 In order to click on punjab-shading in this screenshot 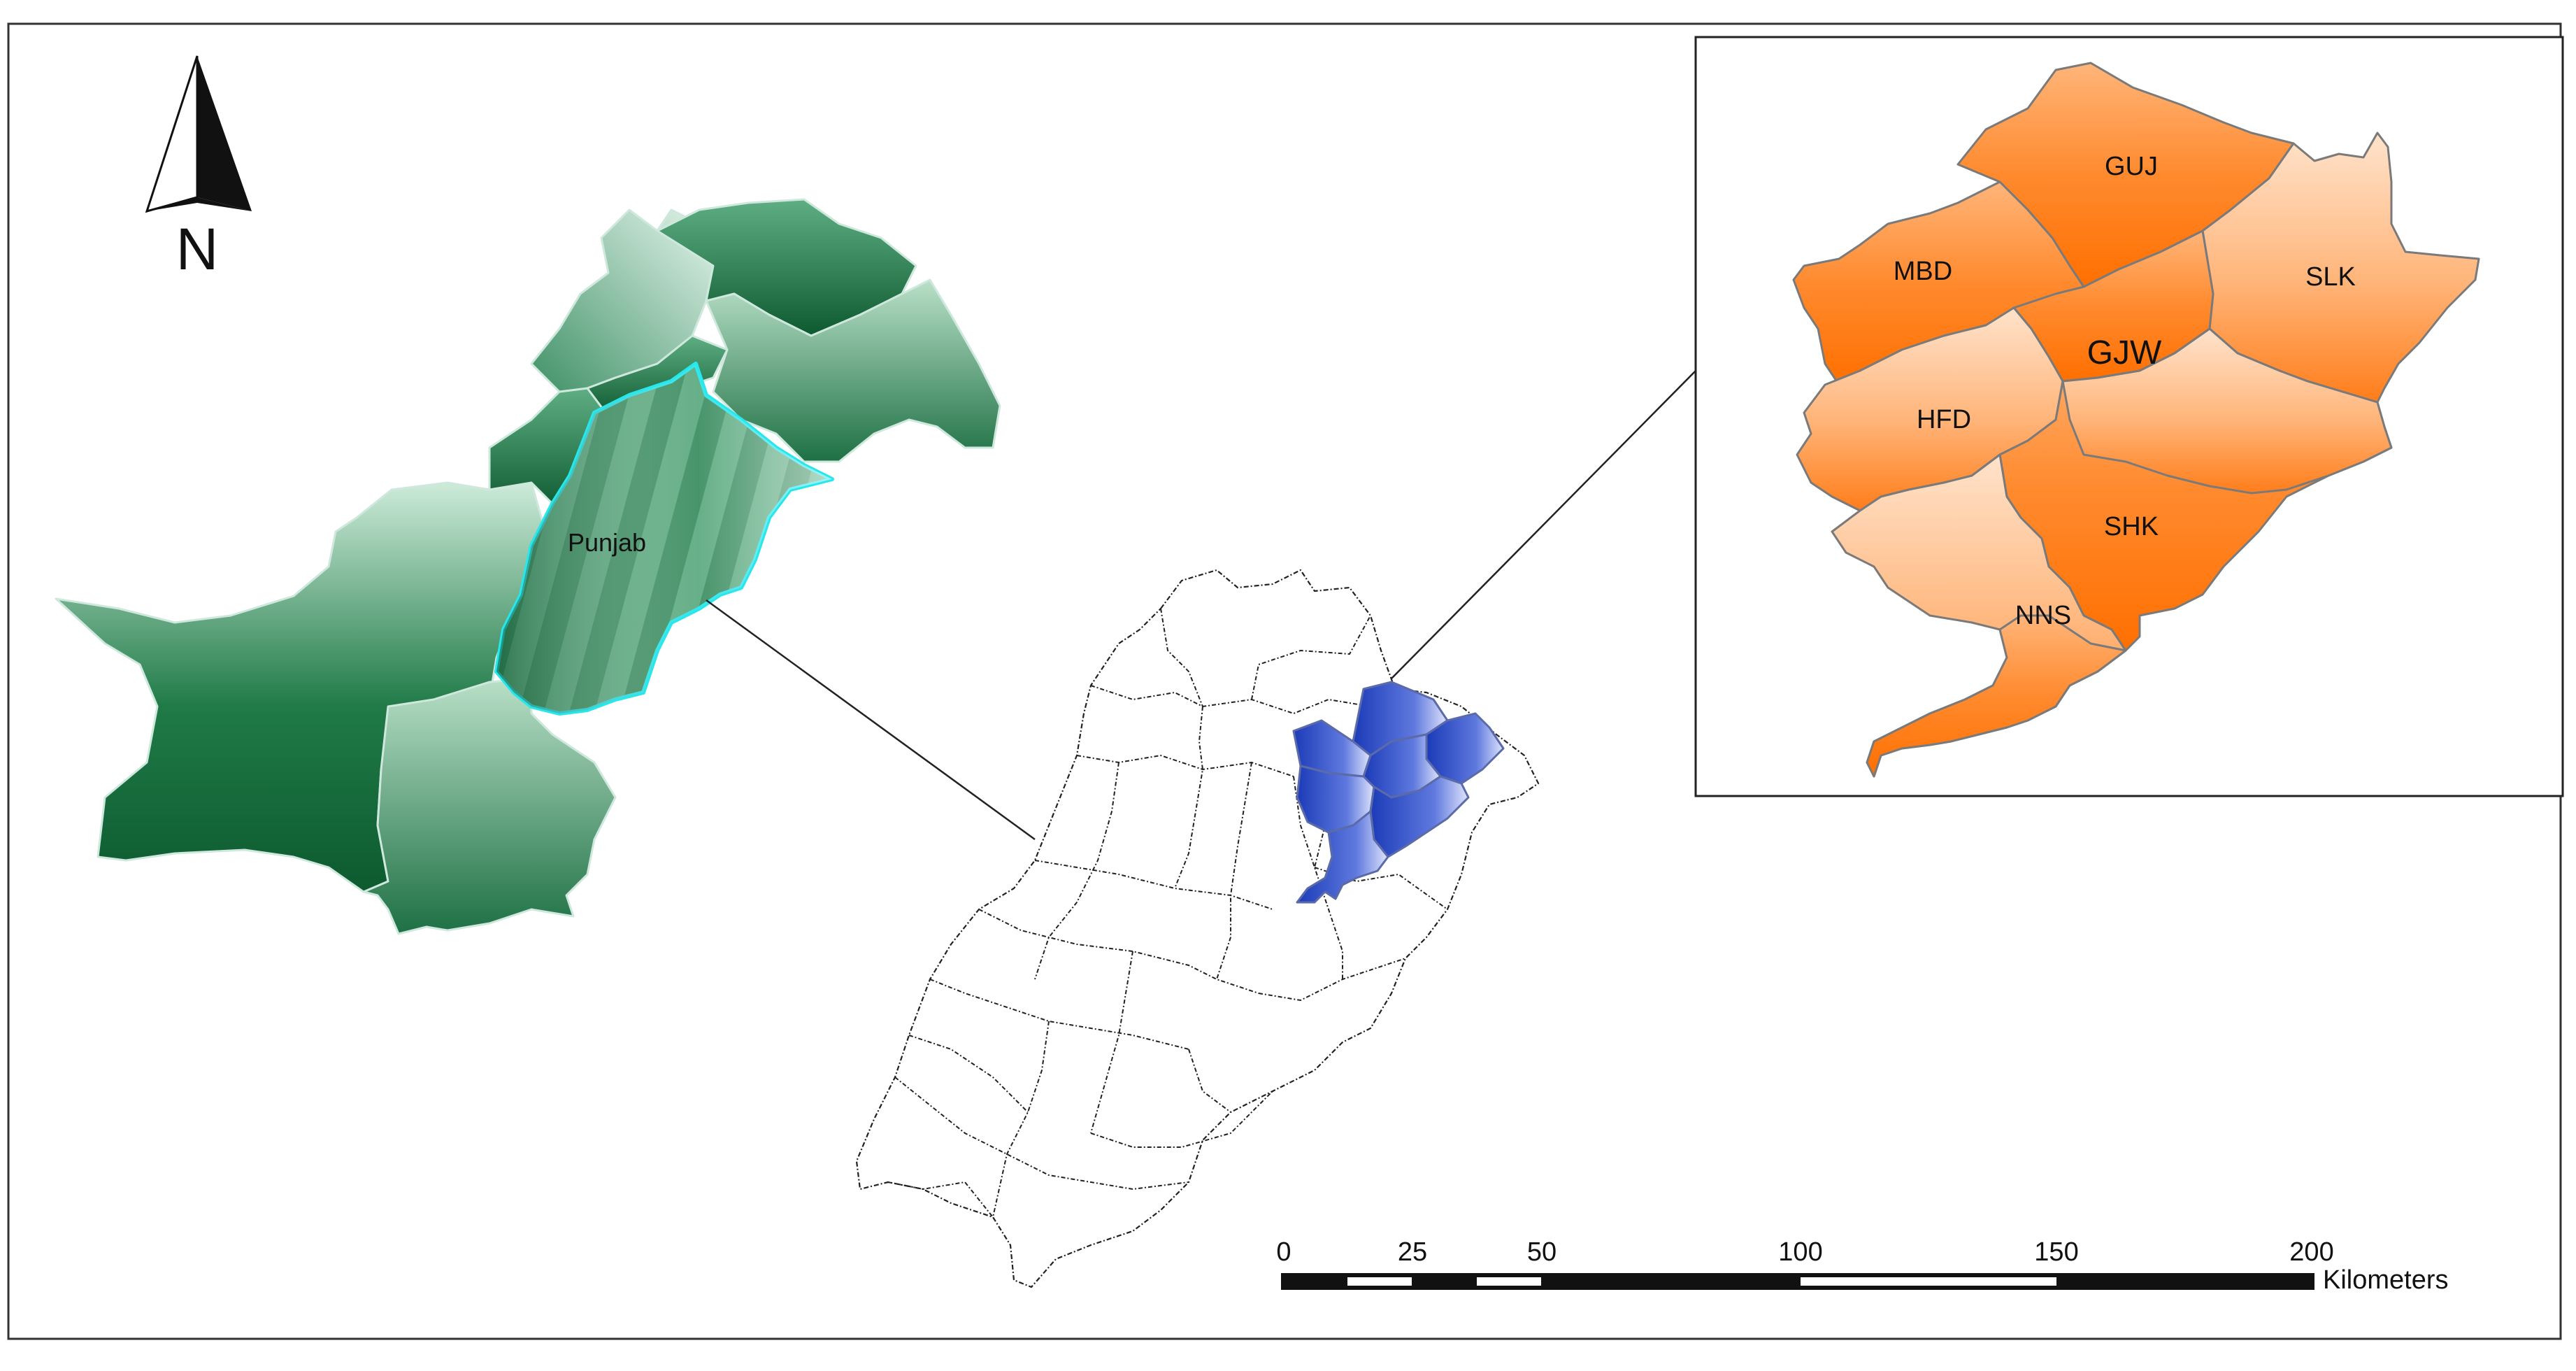, I will do `click(664, 538)`.